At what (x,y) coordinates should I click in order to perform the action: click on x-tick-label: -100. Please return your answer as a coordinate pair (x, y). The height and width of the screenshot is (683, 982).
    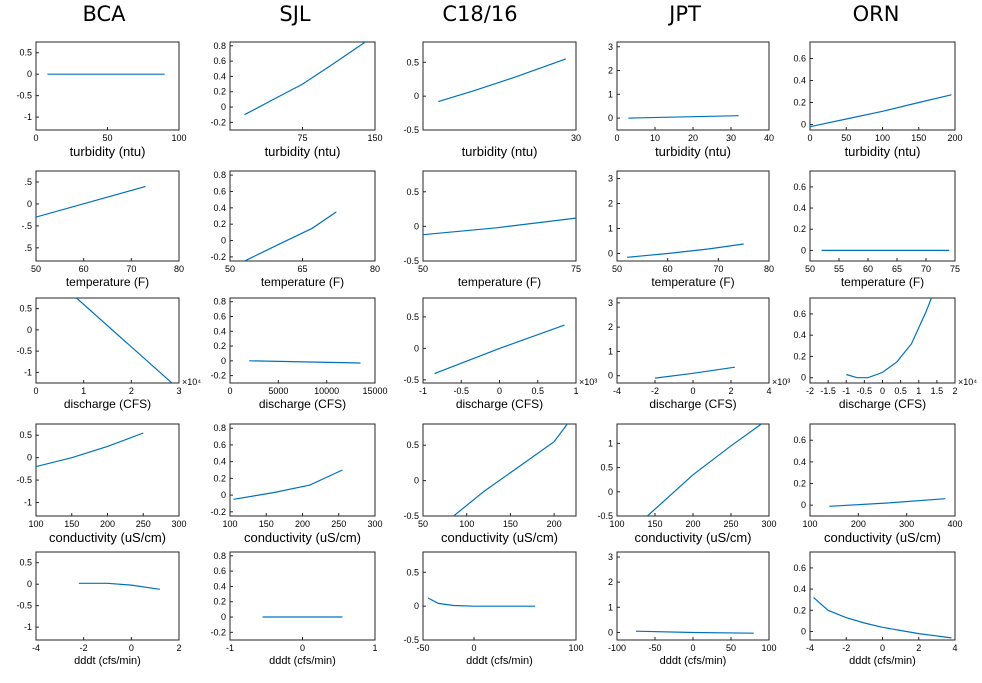
    Looking at the image, I should click on (617, 648).